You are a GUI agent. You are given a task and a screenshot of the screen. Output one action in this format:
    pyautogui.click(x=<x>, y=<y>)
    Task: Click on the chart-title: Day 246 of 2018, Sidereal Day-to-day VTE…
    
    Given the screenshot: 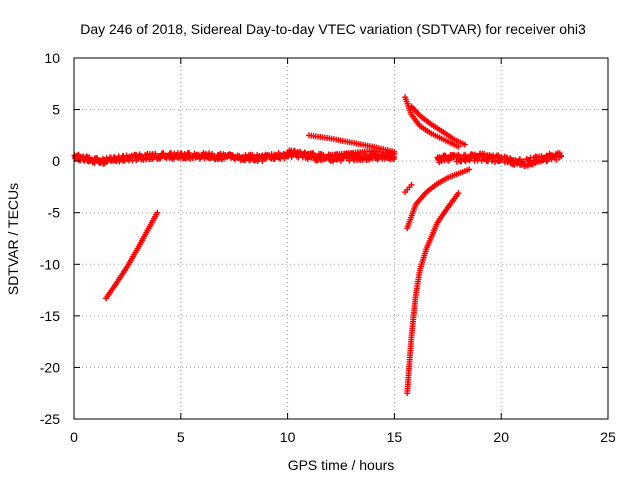 What is the action you would take?
    pyautogui.click(x=333, y=29)
    